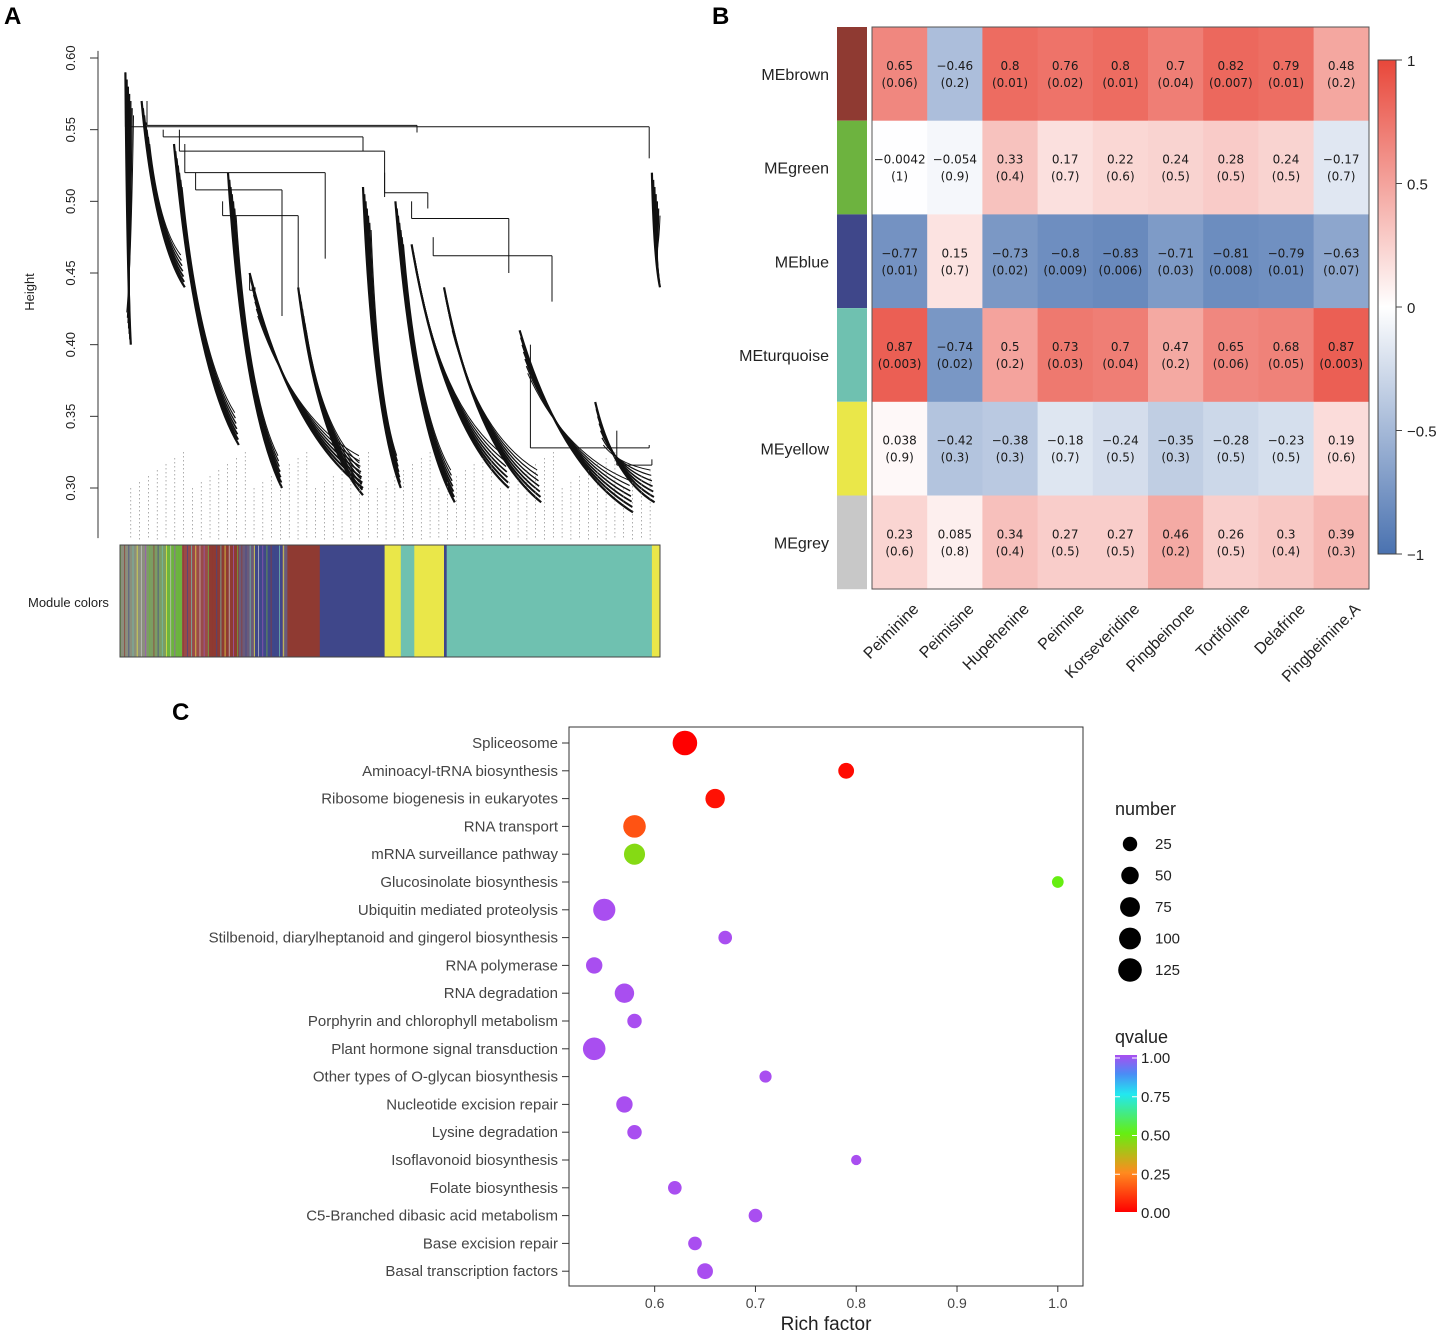 The image size is (1443, 1333). I want to click on panel-a-letter: A, so click(12, 16).